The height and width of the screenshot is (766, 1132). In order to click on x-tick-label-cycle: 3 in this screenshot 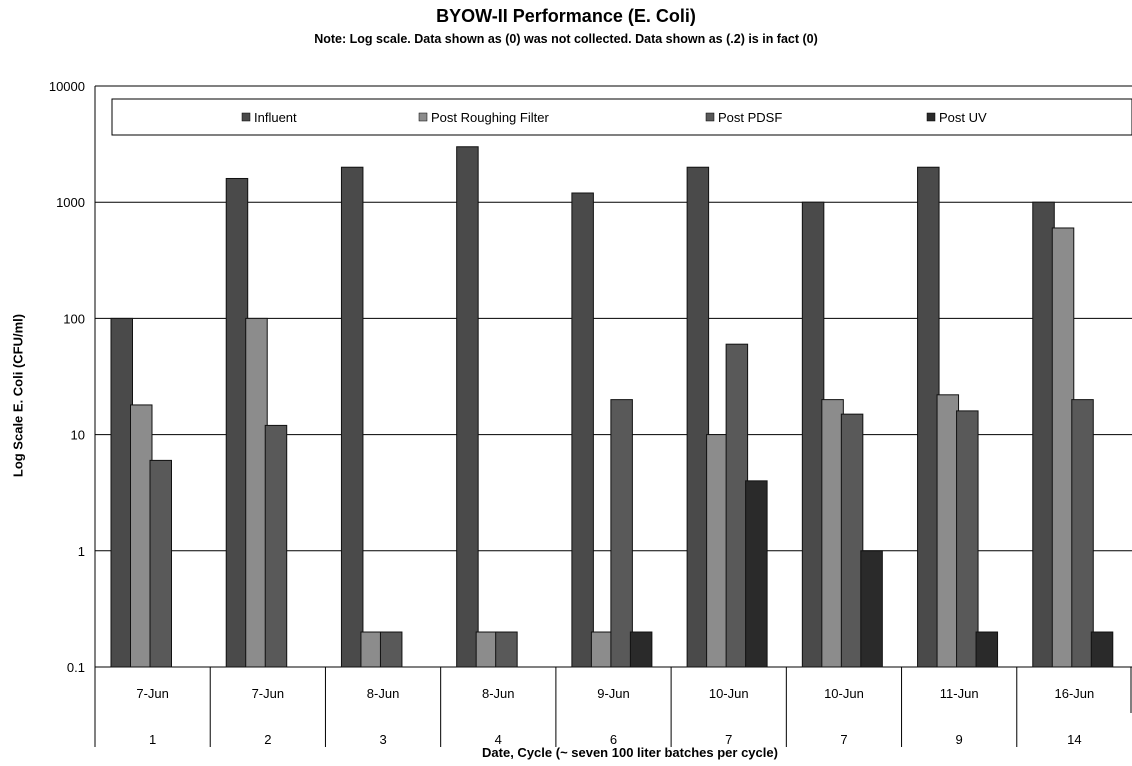, I will do `click(382, 739)`.